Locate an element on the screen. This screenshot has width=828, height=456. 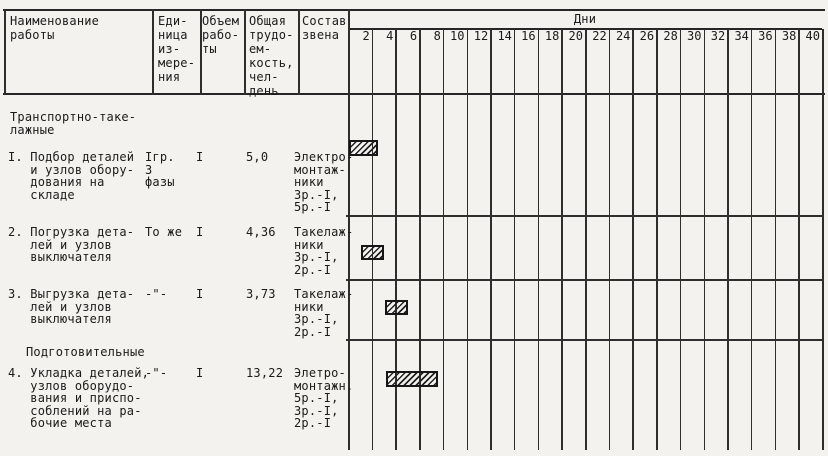
day-tick-label-32: 32 is located at coordinates (718, 36).